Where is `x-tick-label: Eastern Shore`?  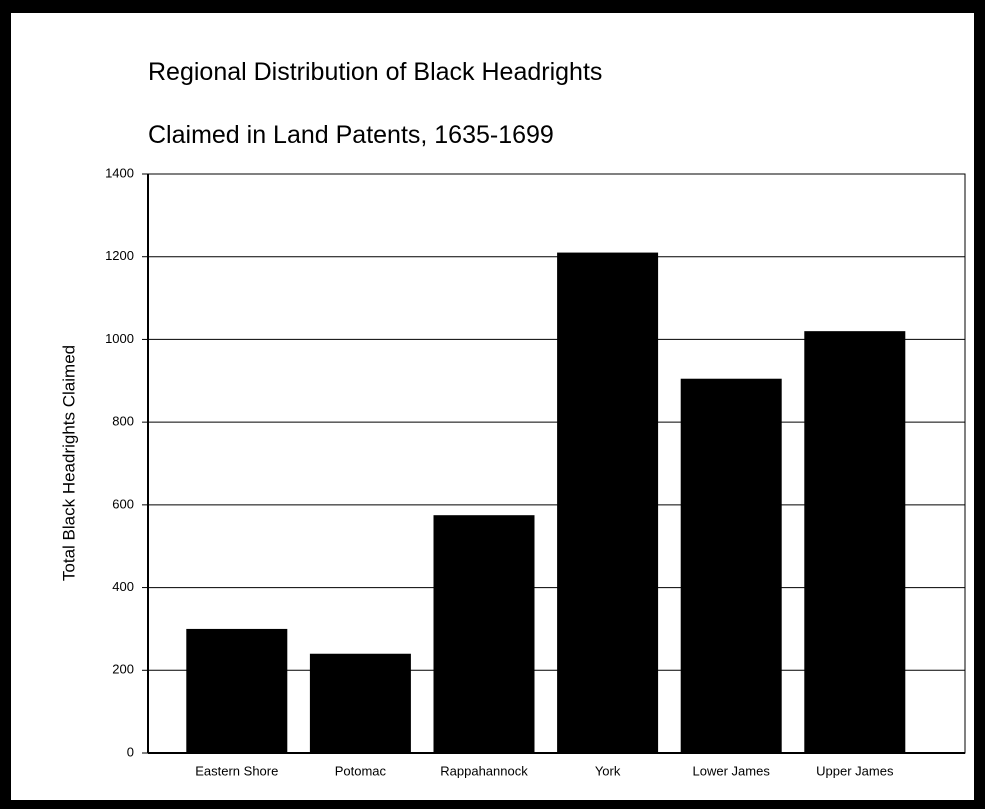 x-tick-label: Eastern Shore is located at coordinates (236, 770).